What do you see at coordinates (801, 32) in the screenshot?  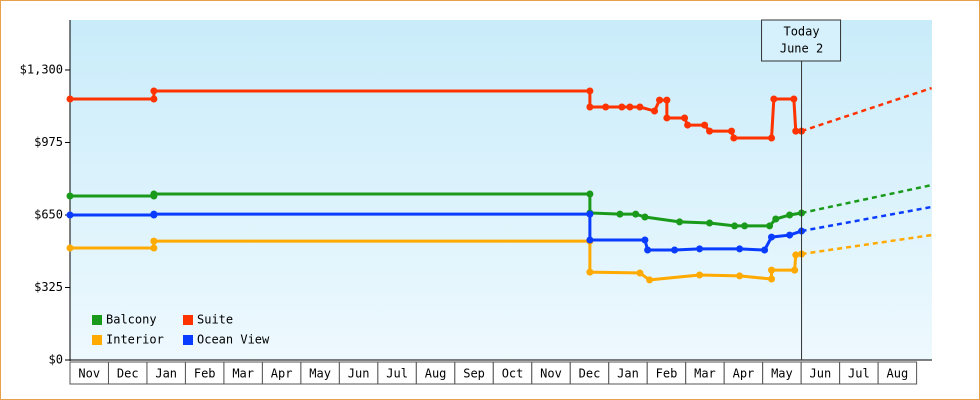 I see `today-label: Today` at bounding box center [801, 32].